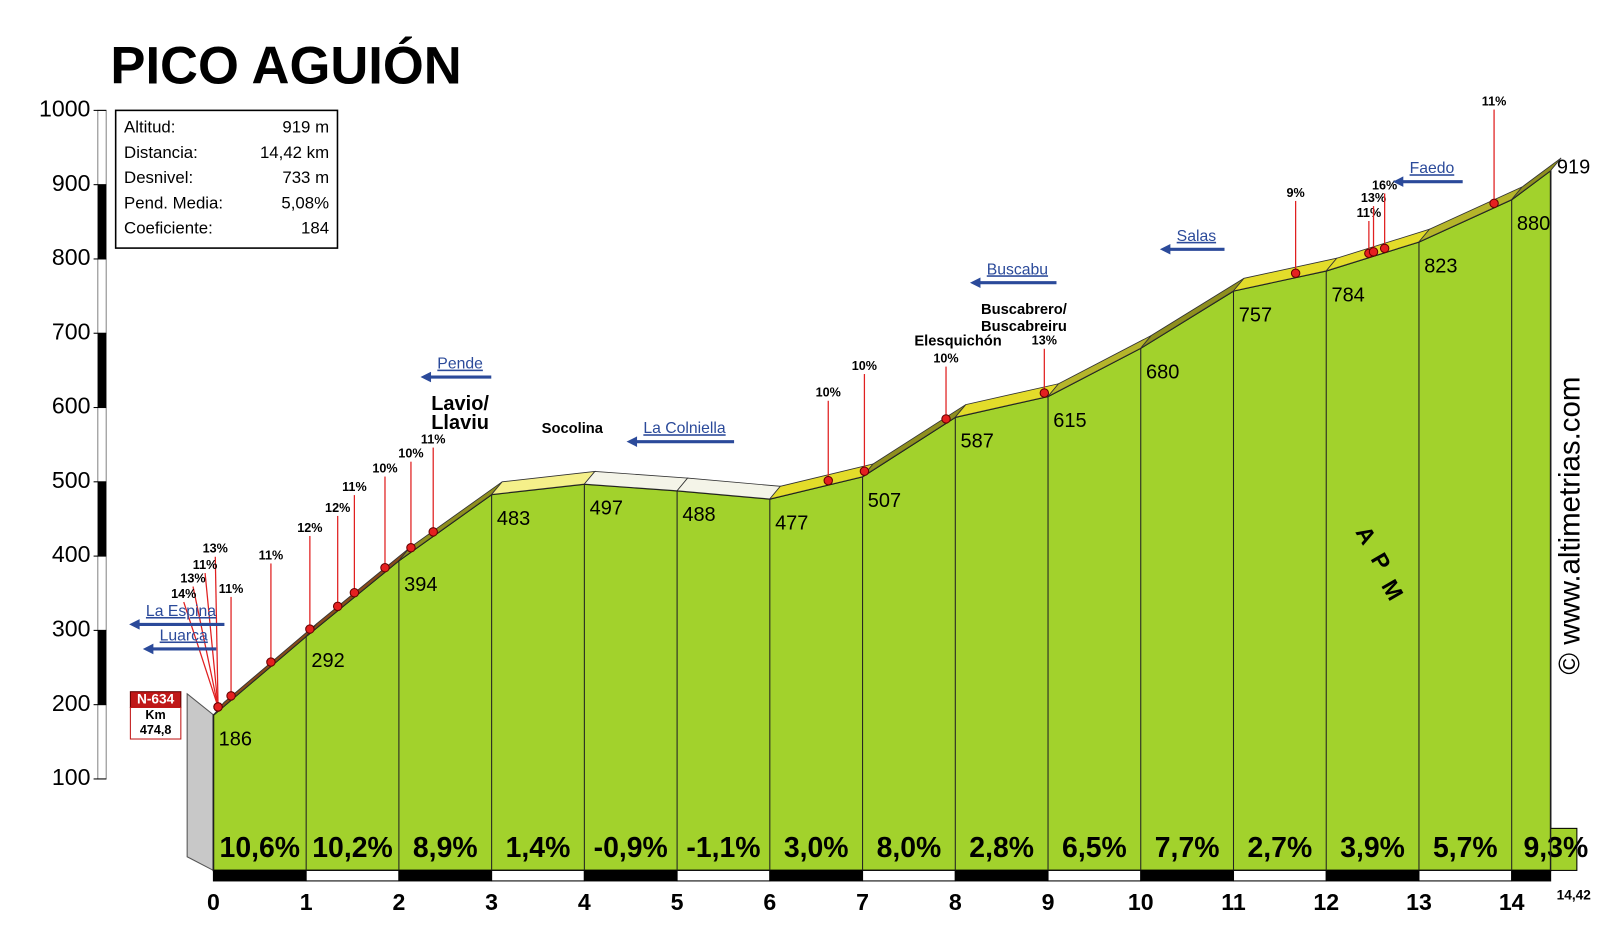  What do you see at coordinates (420, 585) in the screenshot?
I see `elevation-label: 394` at bounding box center [420, 585].